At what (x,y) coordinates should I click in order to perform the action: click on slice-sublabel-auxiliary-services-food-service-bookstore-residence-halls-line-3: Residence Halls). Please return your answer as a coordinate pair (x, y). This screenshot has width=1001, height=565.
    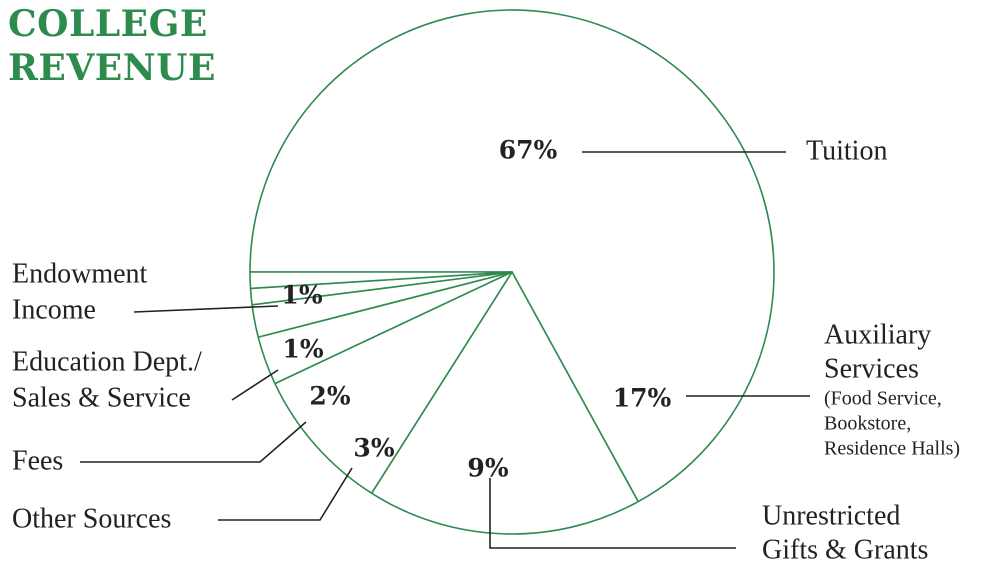
    Looking at the image, I should click on (892, 449).